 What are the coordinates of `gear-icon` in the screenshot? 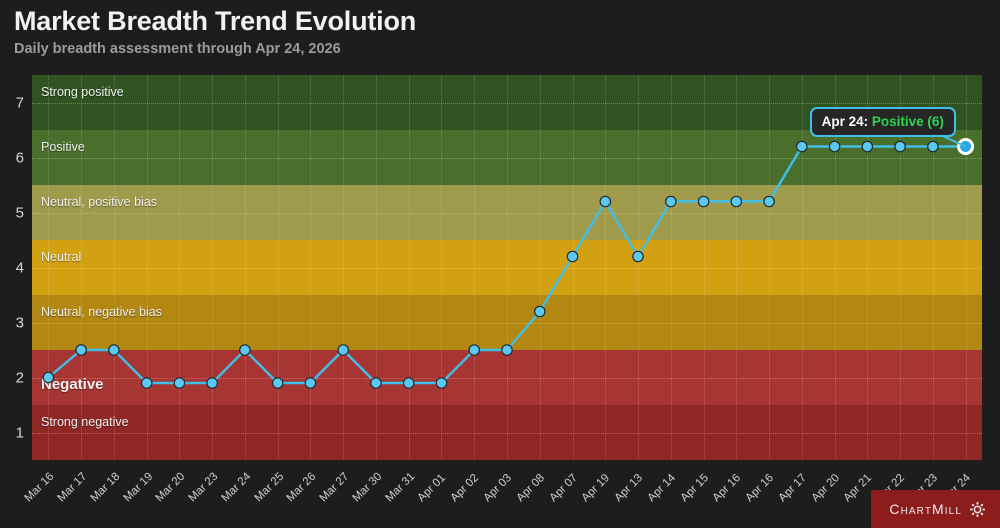 It's located at (977, 509).